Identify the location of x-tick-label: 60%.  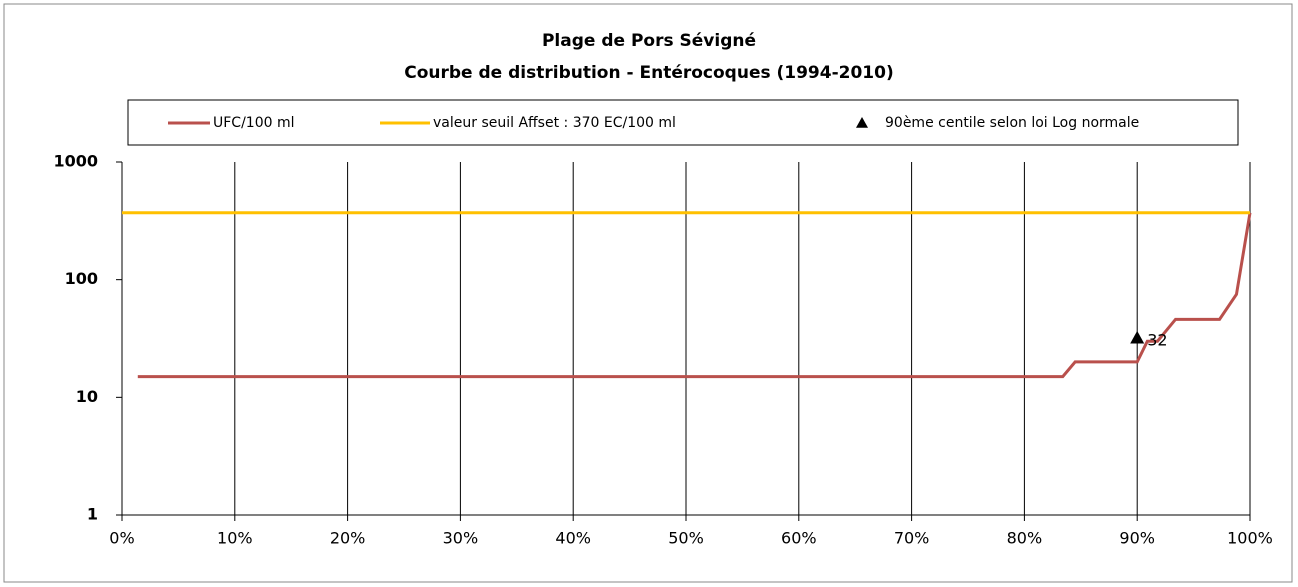
(799, 538).